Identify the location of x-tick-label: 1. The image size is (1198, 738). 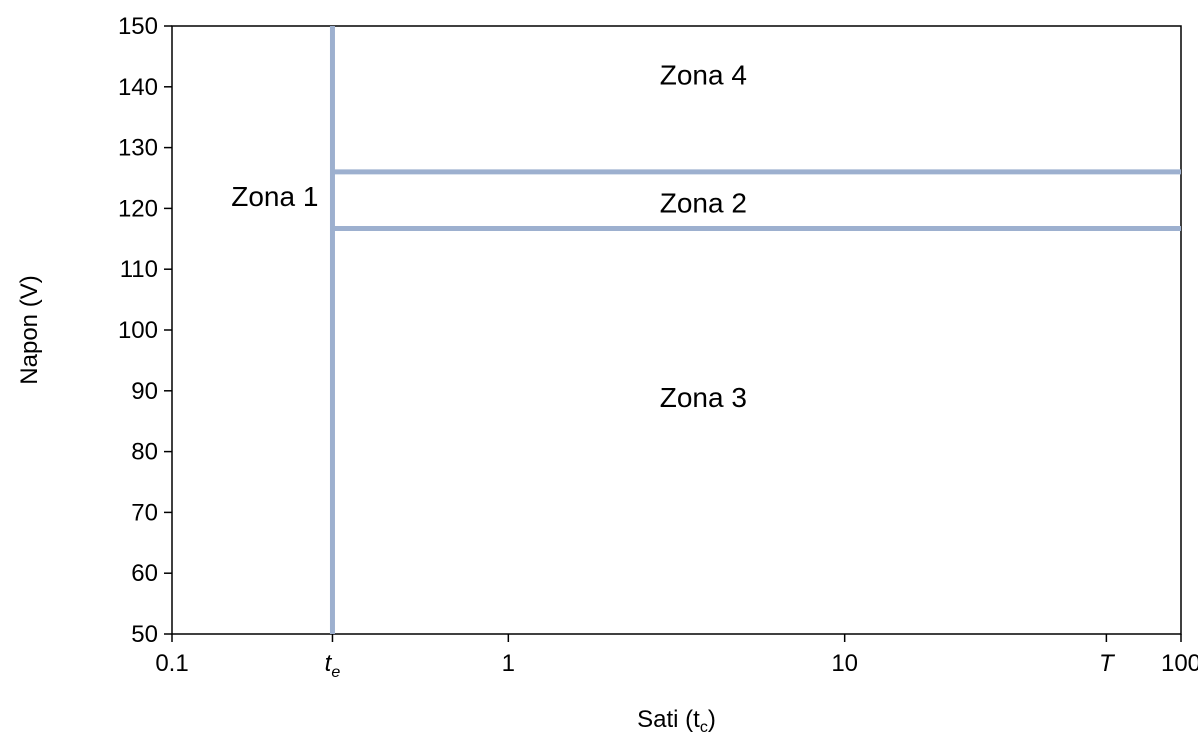
(508, 663).